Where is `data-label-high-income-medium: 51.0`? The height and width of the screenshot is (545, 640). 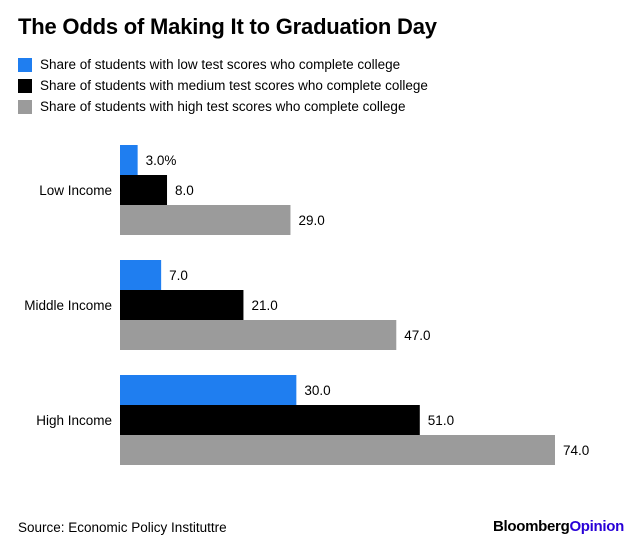
data-label-high-income-medium: 51.0 is located at coordinates (441, 420).